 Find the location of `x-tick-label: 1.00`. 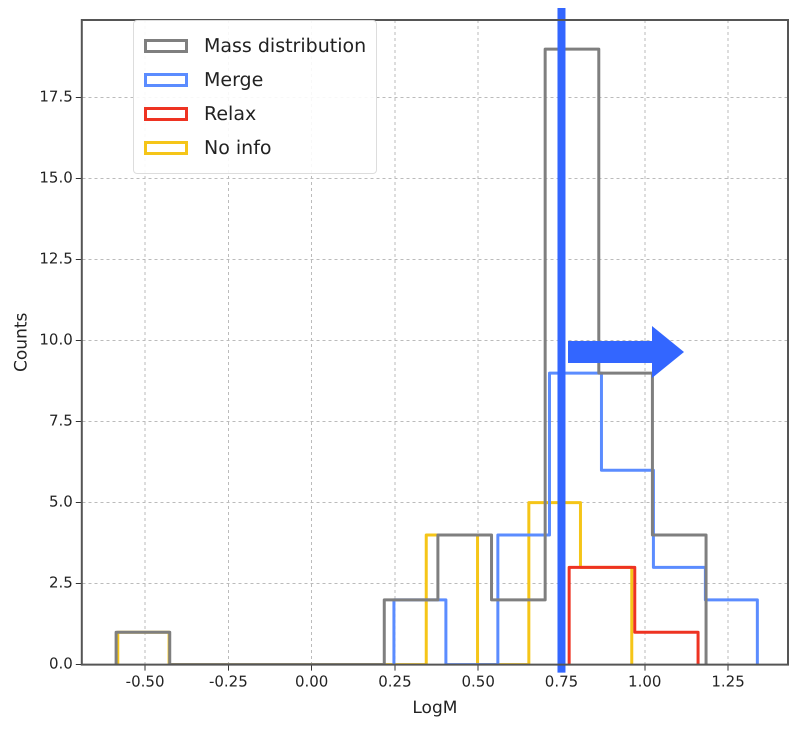

x-tick-label: 1.00 is located at coordinates (645, 681).